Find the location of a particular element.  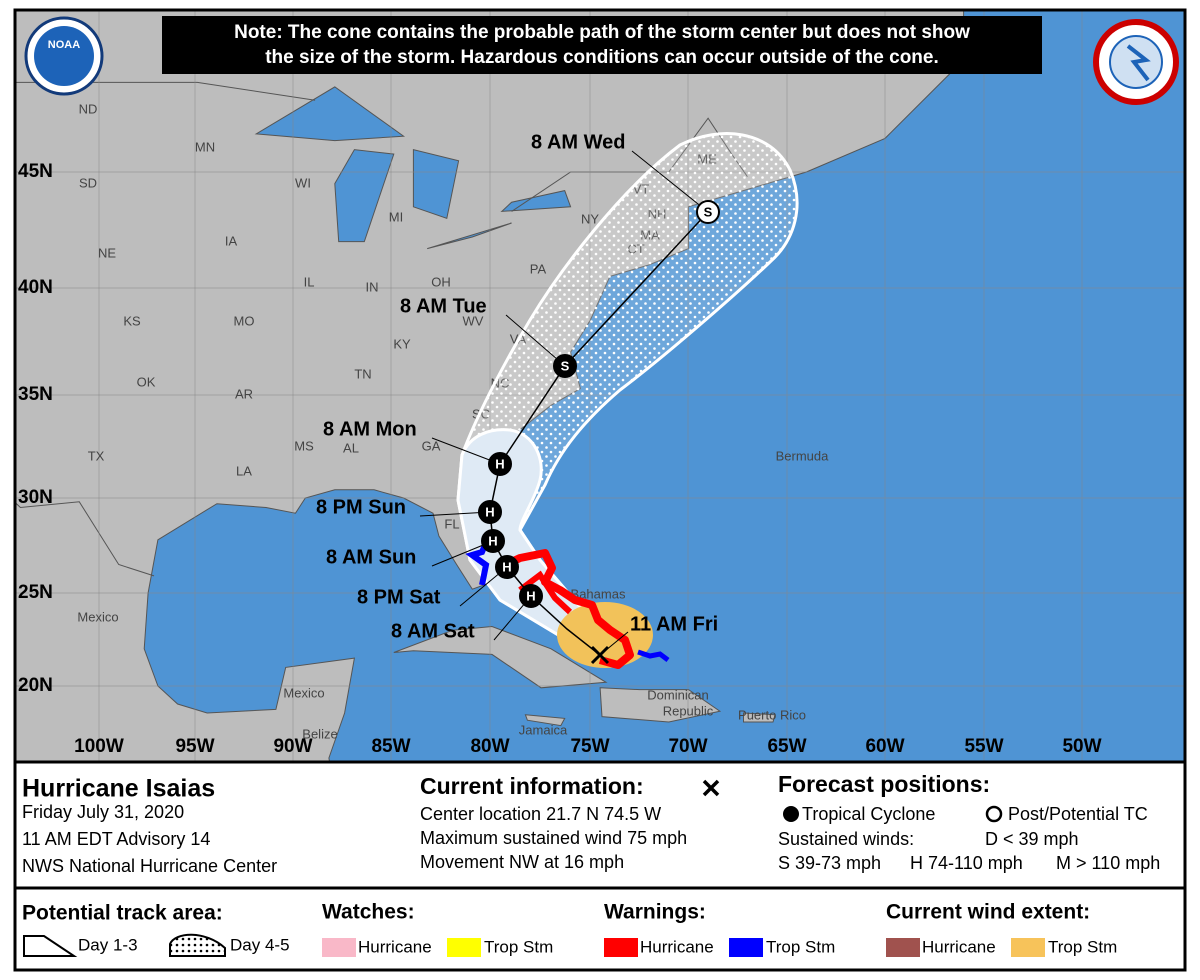

lat-label: 20N is located at coordinates (35, 685).